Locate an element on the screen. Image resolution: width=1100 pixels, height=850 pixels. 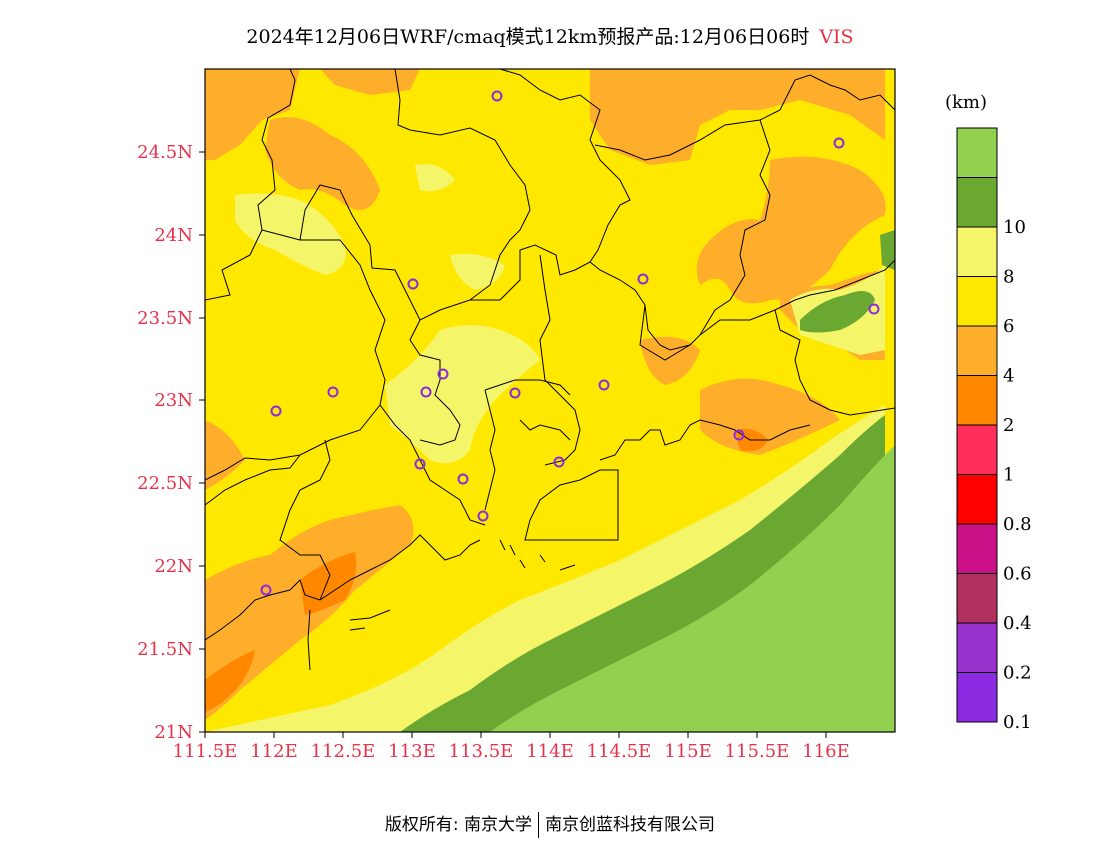
lon-tick-label: 112E is located at coordinates (274, 751).